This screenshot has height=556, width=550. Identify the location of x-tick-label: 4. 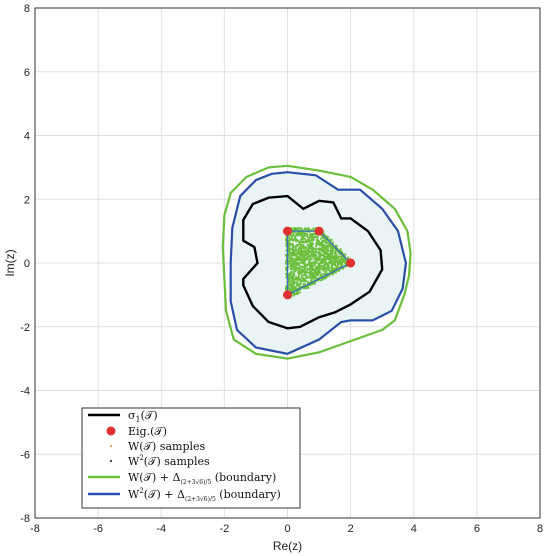
(414, 529).